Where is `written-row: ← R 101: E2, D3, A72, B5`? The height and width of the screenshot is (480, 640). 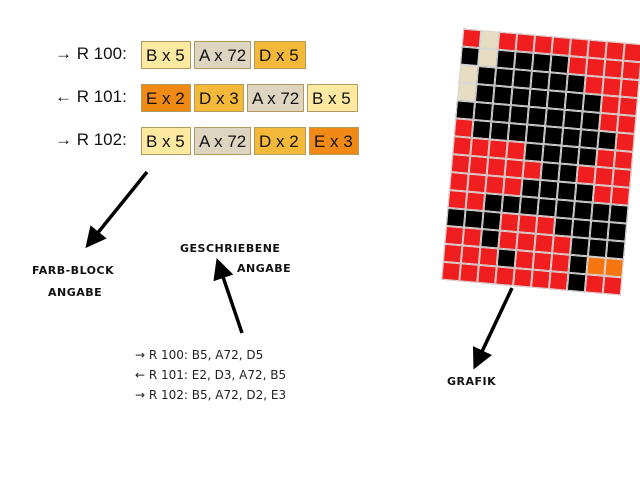 written-row: ← R 101: E2, D3, A72, B5 is located at coordinates (211, 375).